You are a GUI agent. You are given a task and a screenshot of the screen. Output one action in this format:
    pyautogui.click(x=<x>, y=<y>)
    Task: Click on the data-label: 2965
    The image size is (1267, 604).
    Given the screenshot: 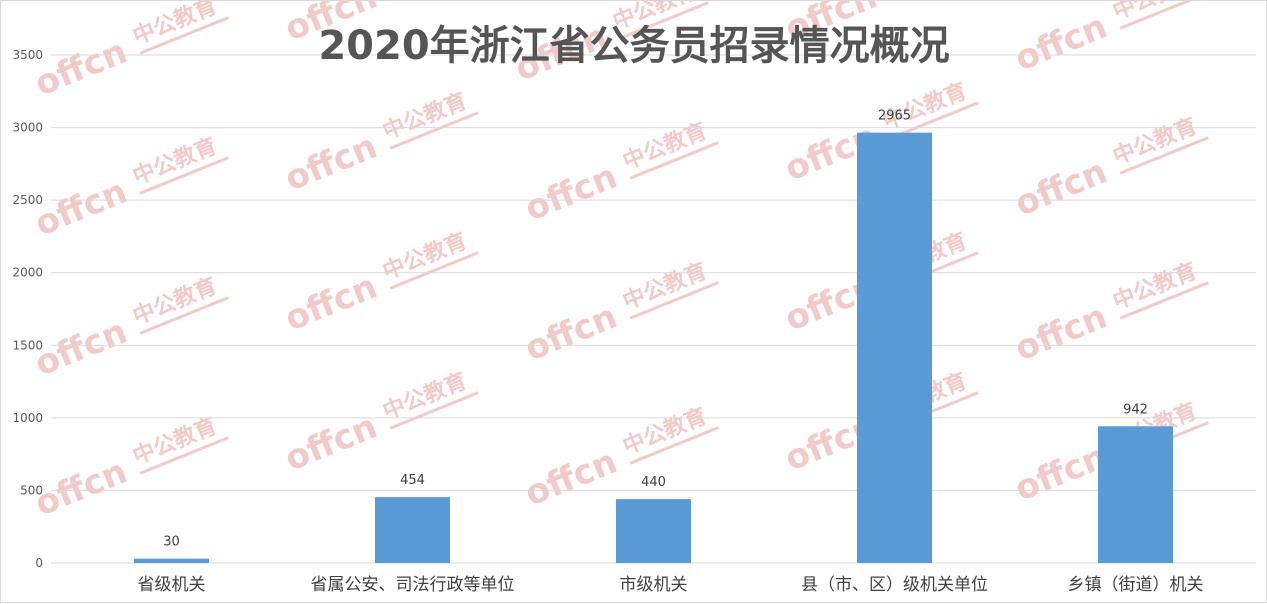 What is the action you would take?
    pyautogui.click(x=894, y=116)
    